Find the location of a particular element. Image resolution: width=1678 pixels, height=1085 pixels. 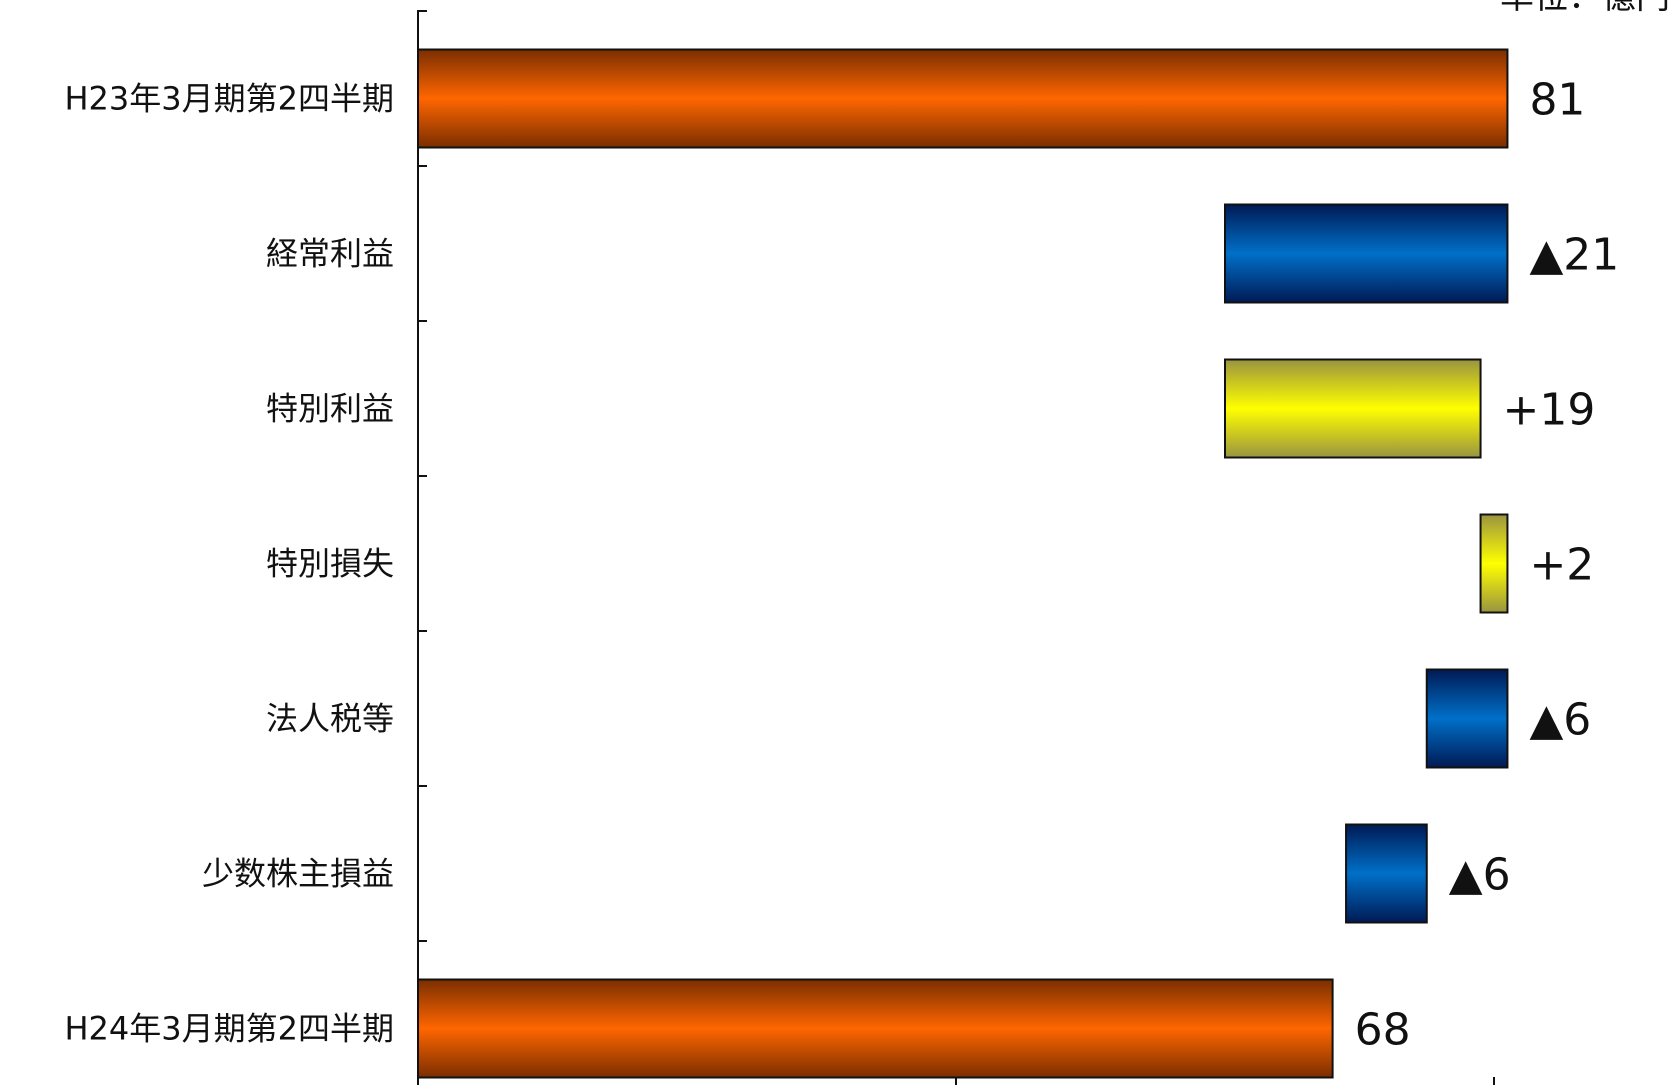

data-label: +19 is located at coordinates (1549, 410).